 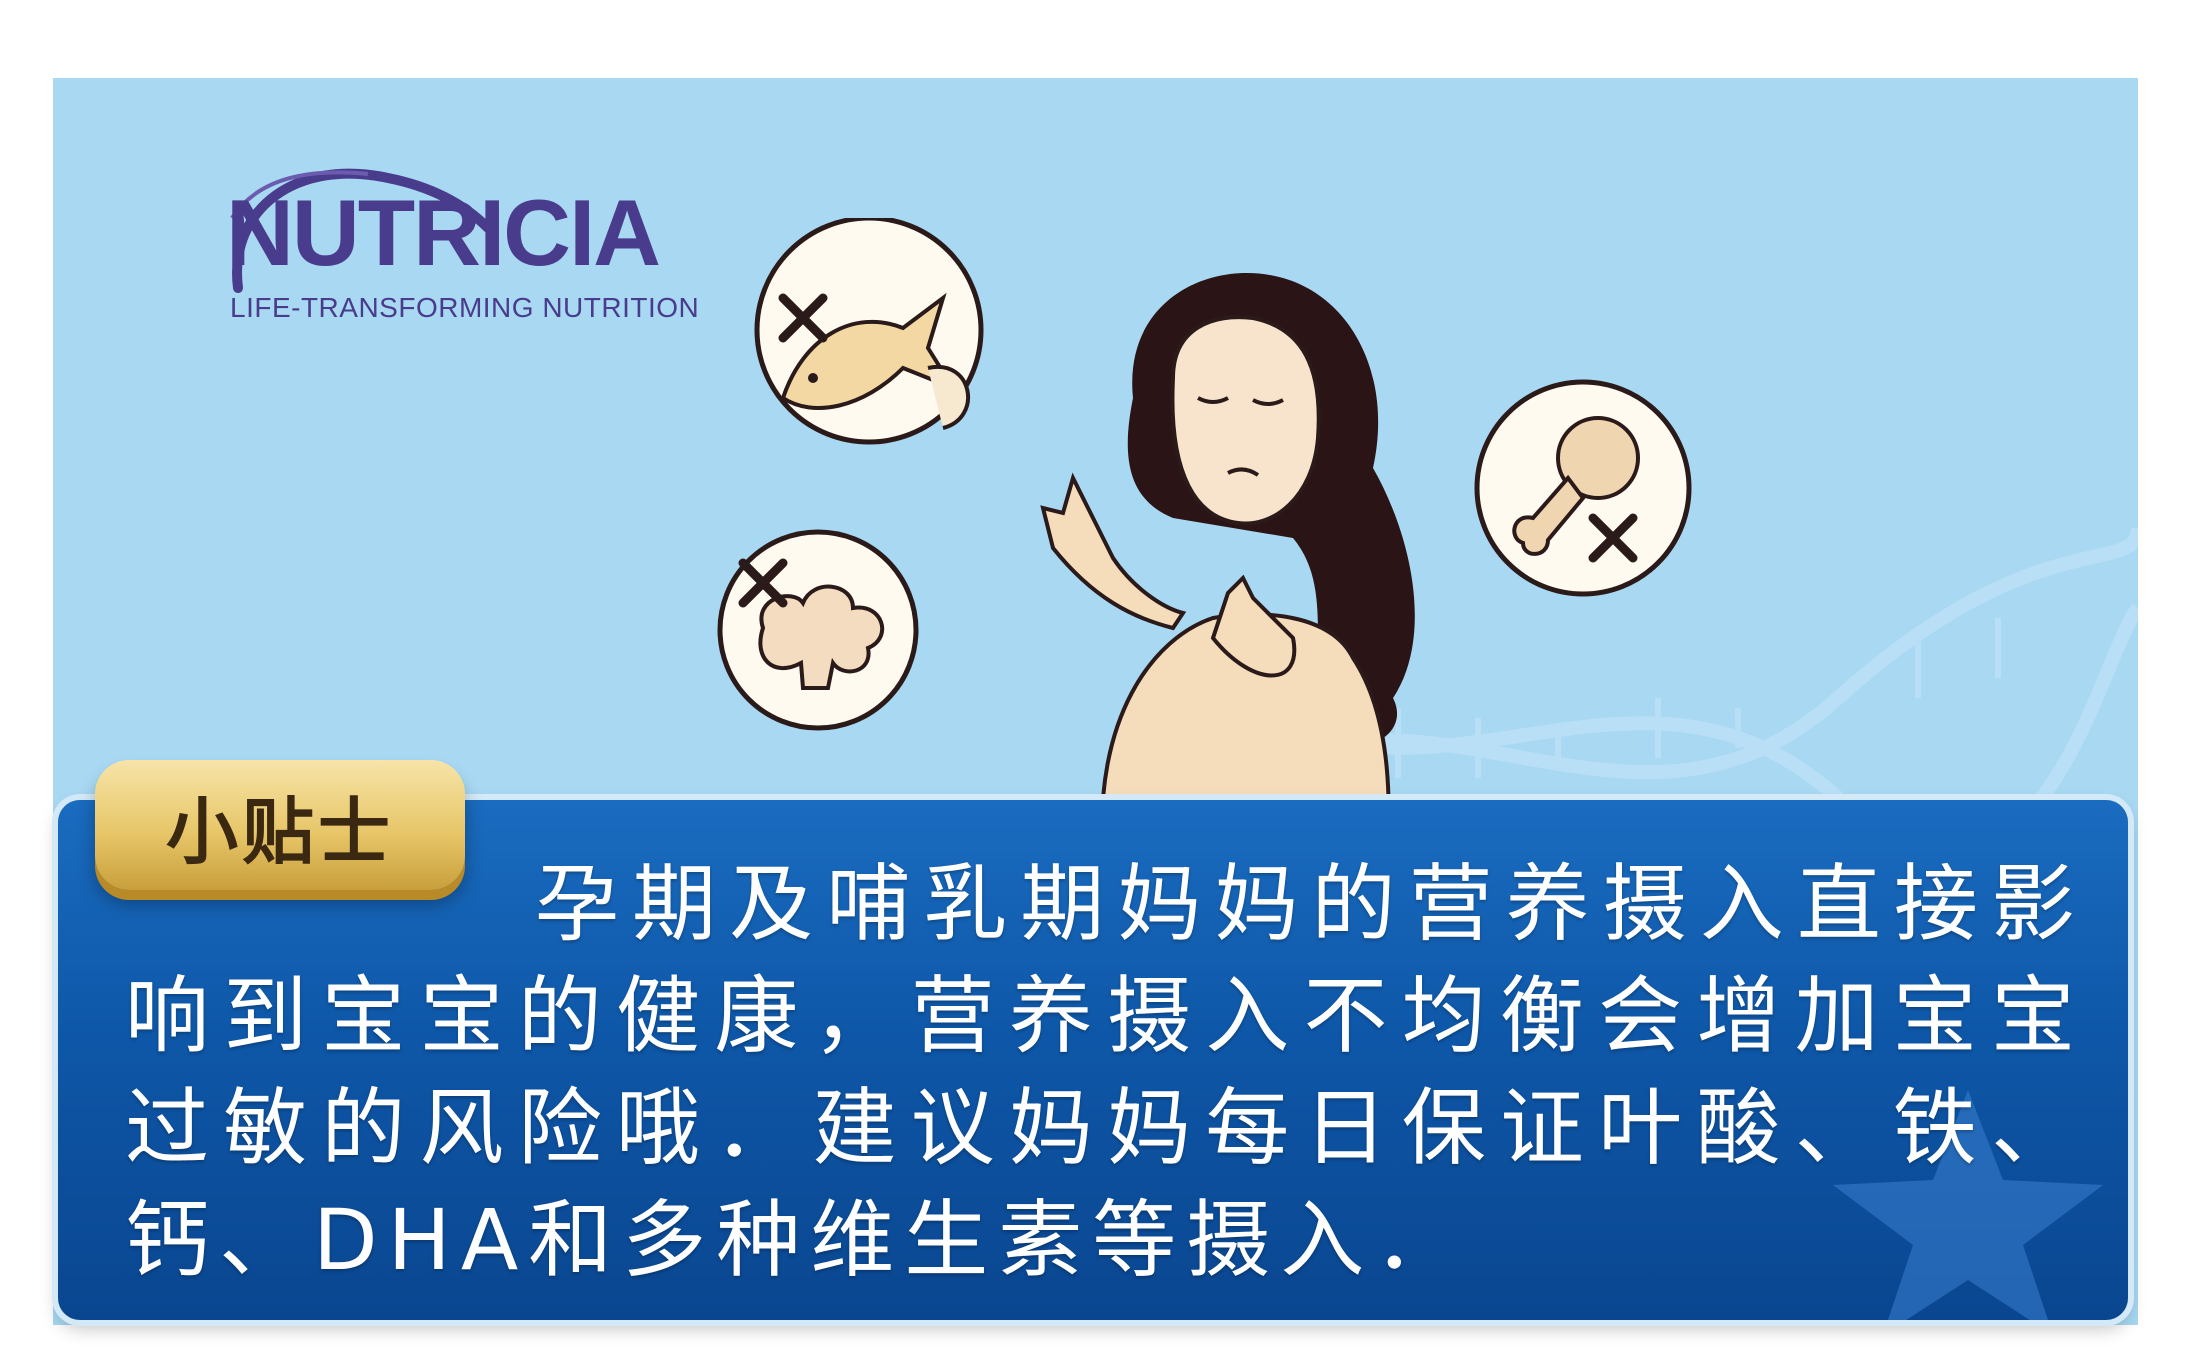 What do you see at coordinates (1968, 1205) in the screenshot?
I see `star-icon` at bounding box center [1968, 1205].